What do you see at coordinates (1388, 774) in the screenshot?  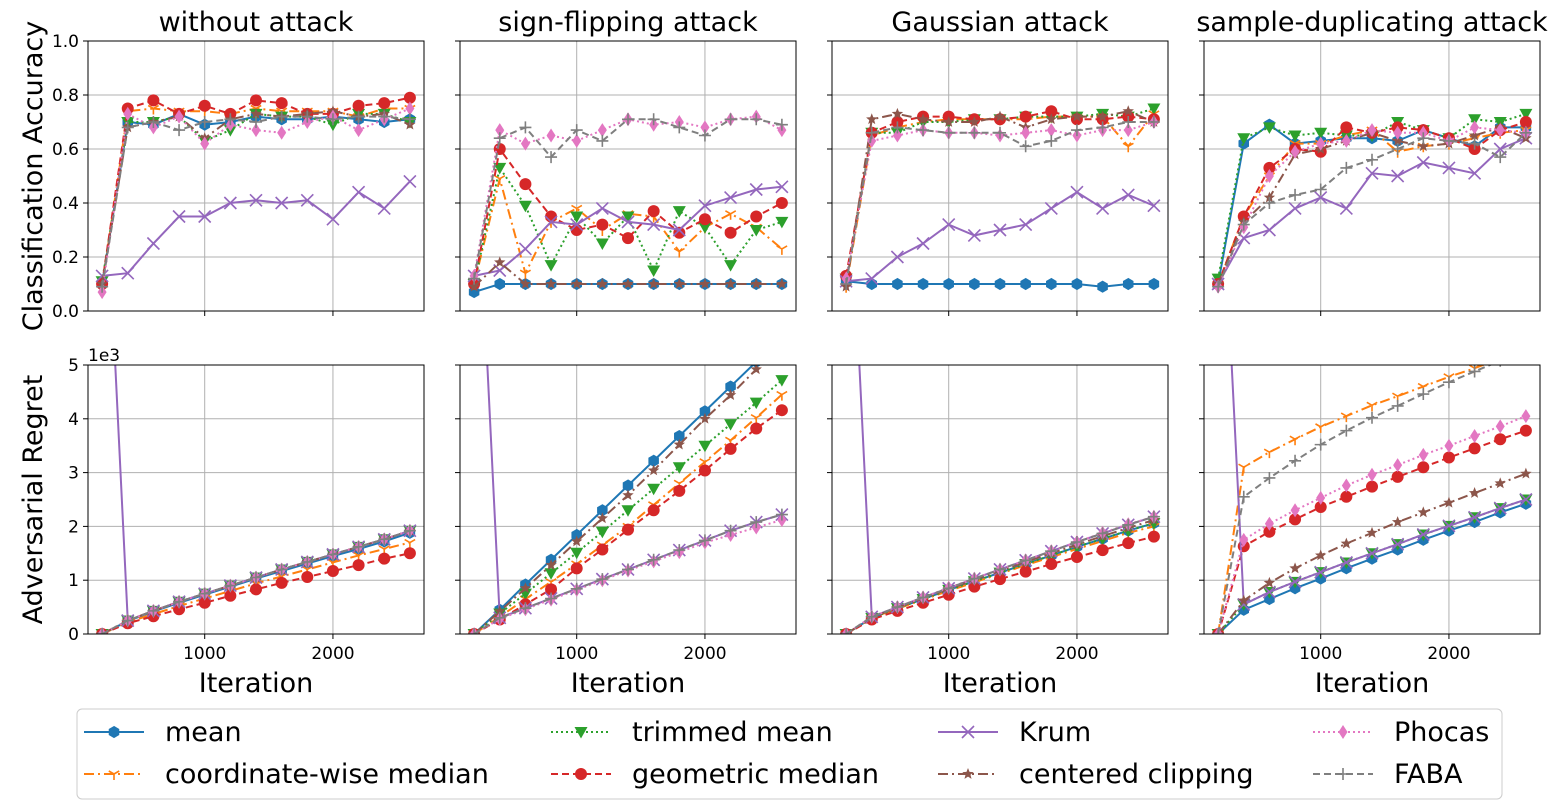 I see `legend-entry-faba: FABA` at bounding box center [1388, 774].